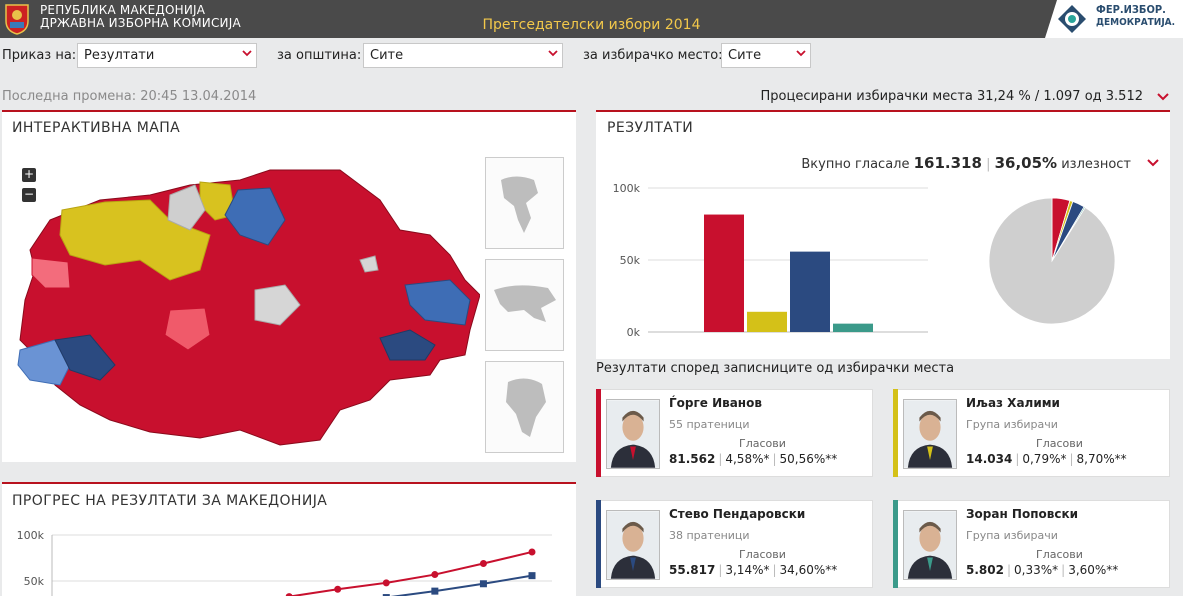  What do you see at coordinates (29, 174) in the screenshot?
I see `zoom-in-button: +` at bounding box center [29, 174].